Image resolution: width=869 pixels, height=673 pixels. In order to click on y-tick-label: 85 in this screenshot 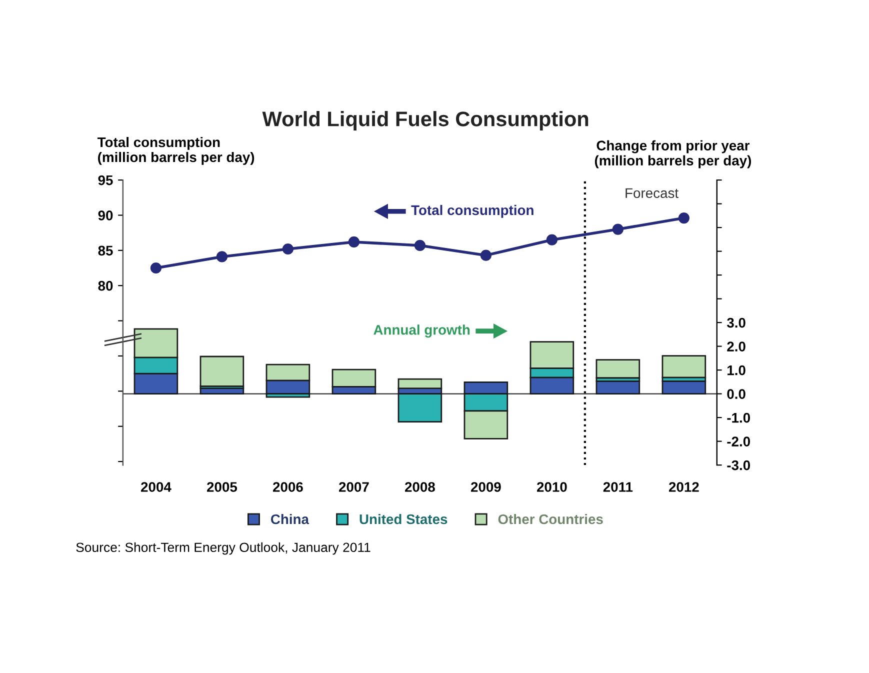, I will do `click(105, 251)`.